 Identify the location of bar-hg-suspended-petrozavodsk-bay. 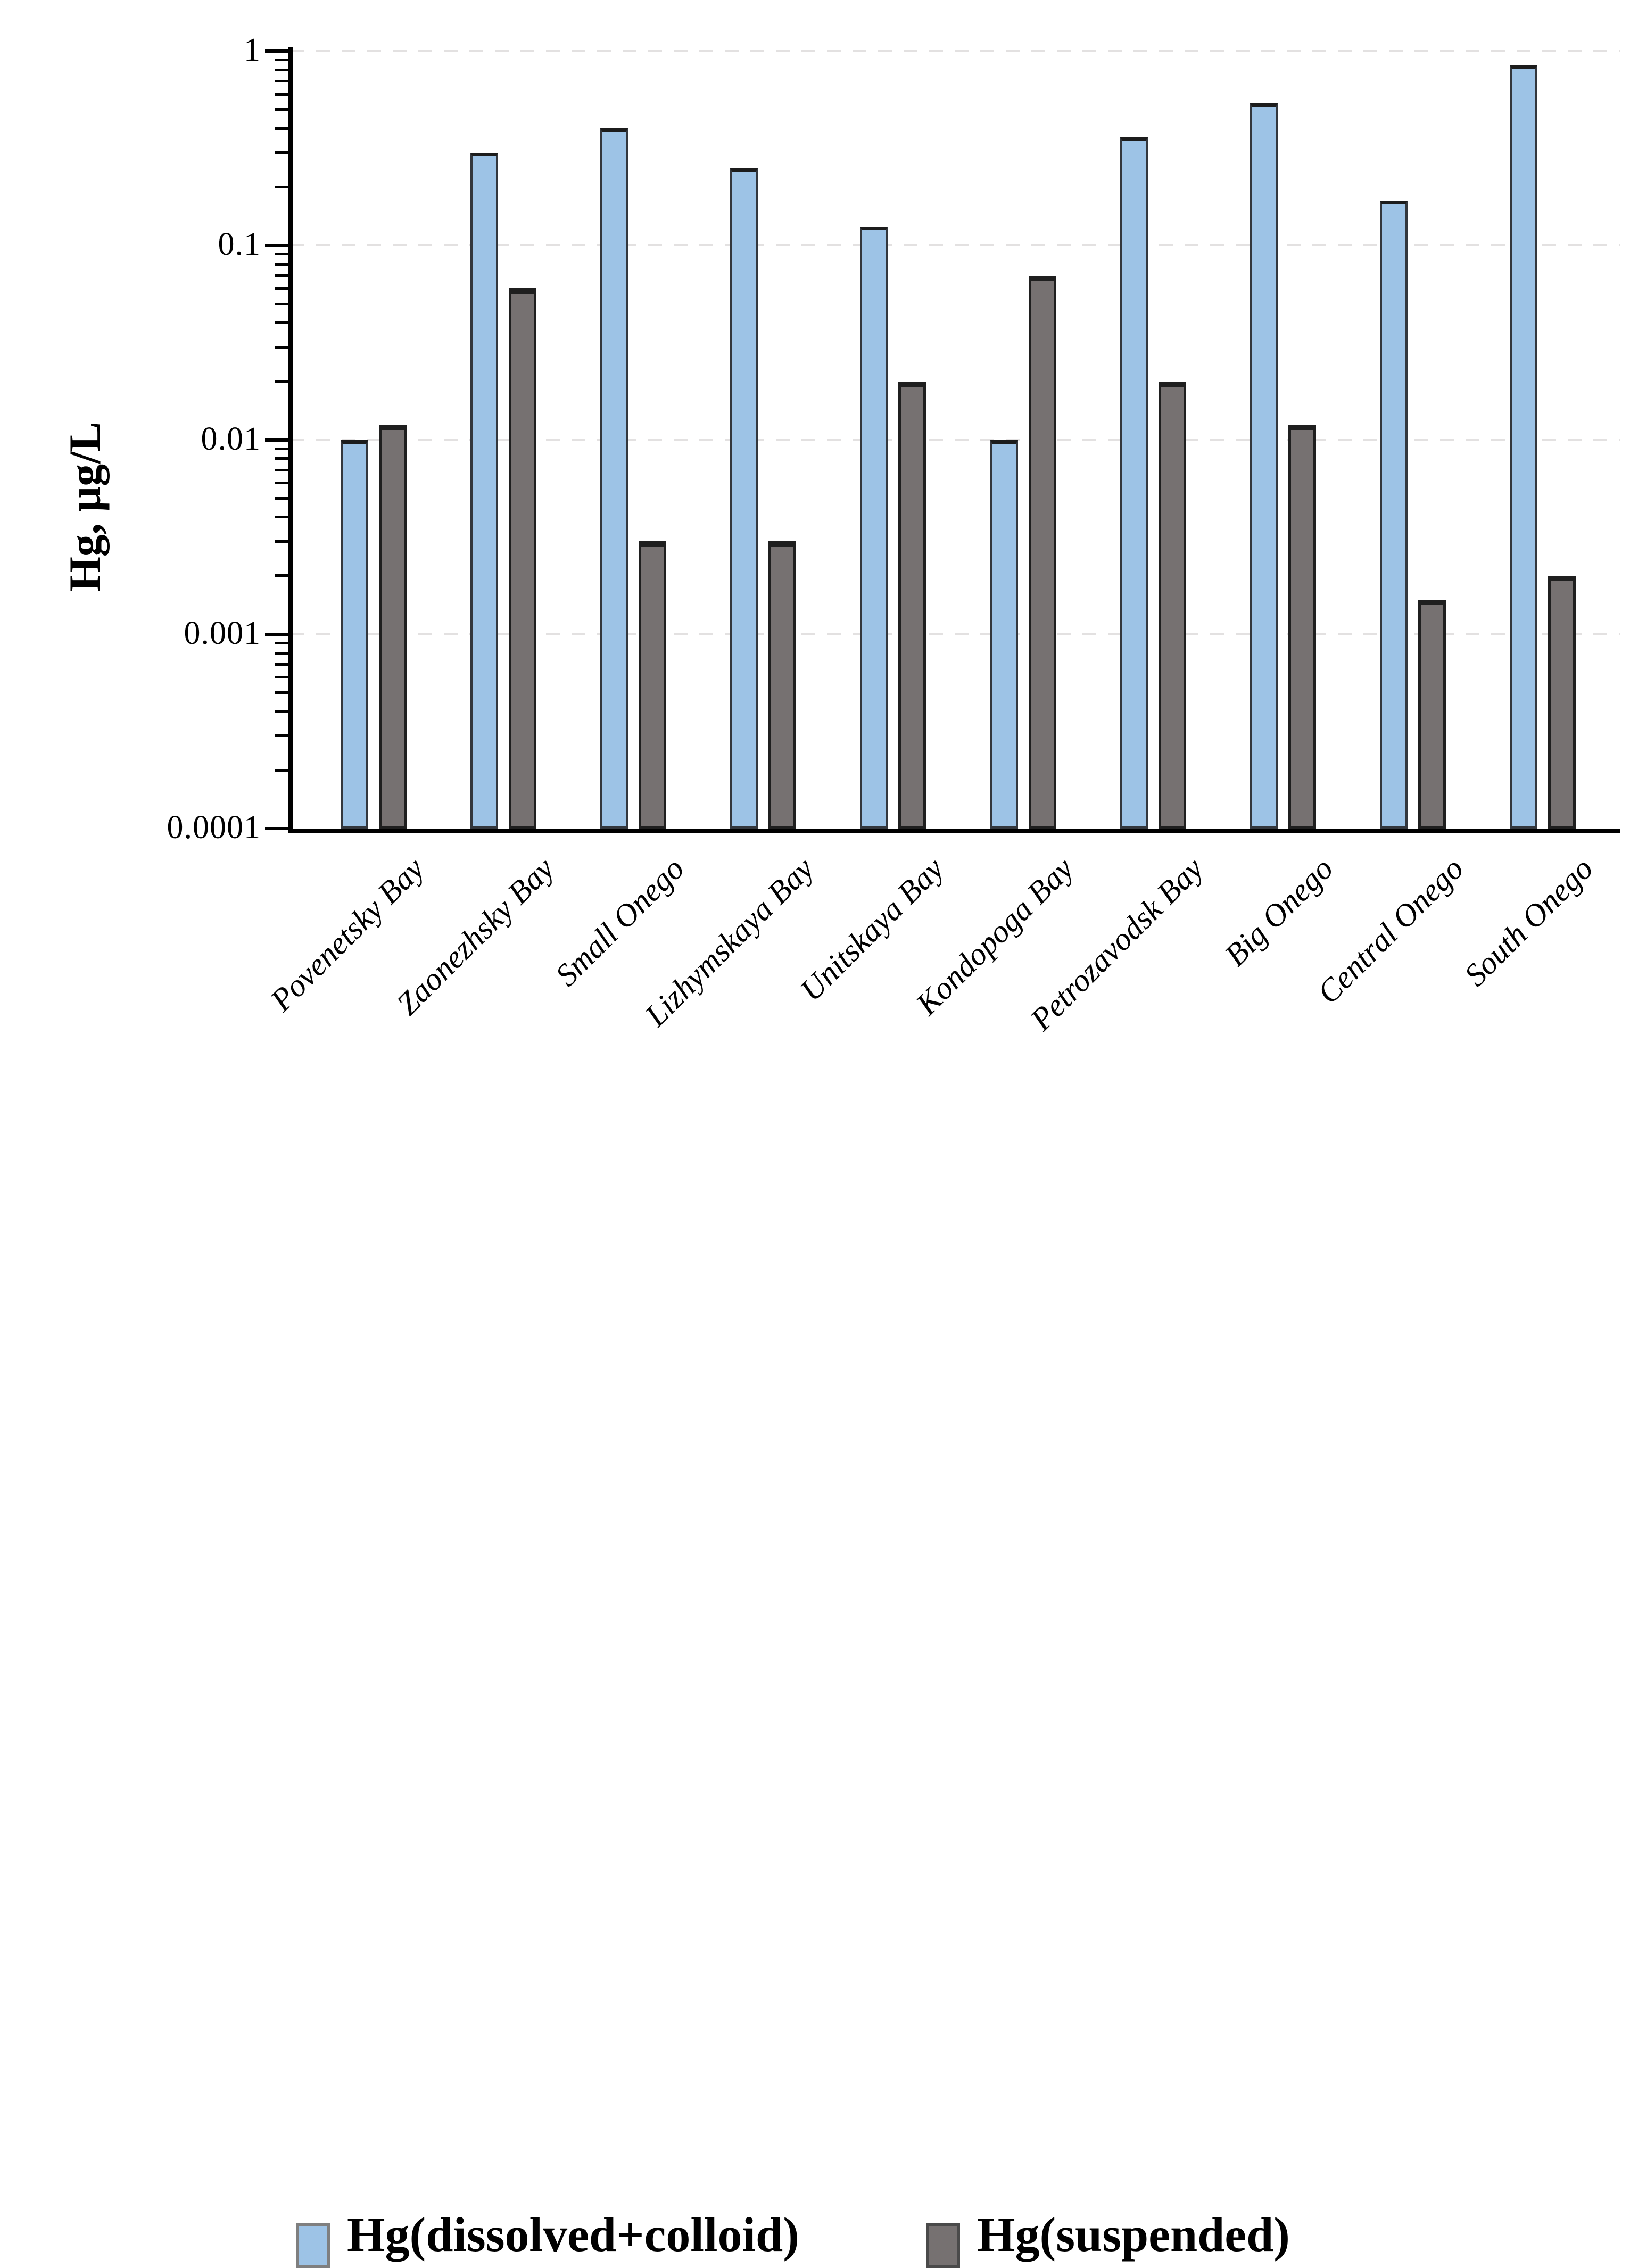
(1172, 605).